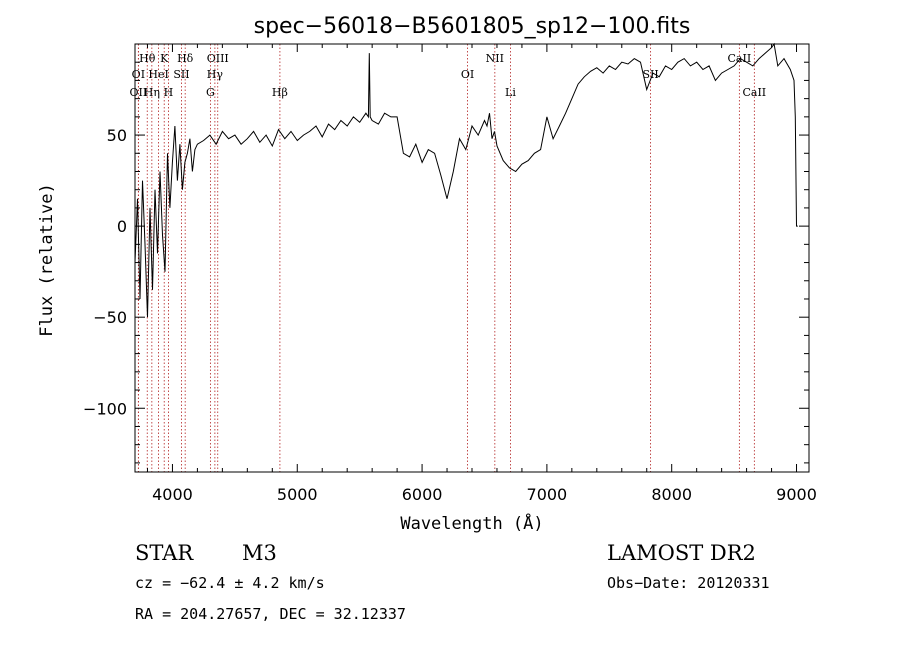 The height and width of the screenshot is (649, 900). I want to click on line-marker-label: K, so click(164, 58).